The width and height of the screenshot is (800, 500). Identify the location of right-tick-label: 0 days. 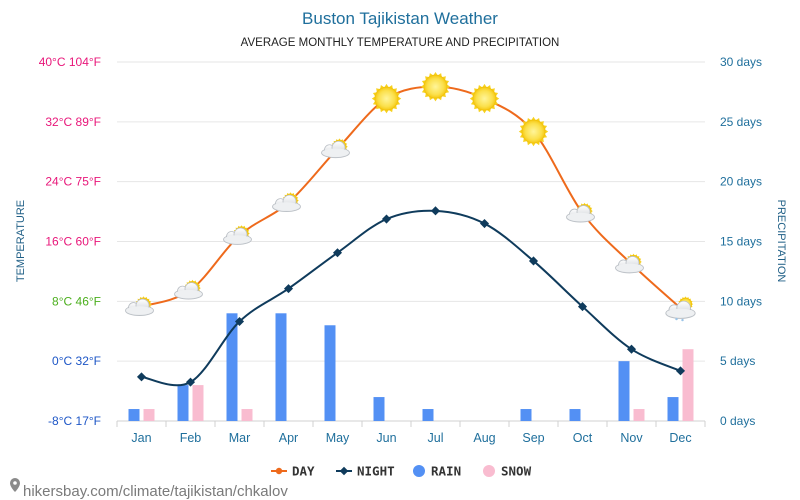
(737, 421).